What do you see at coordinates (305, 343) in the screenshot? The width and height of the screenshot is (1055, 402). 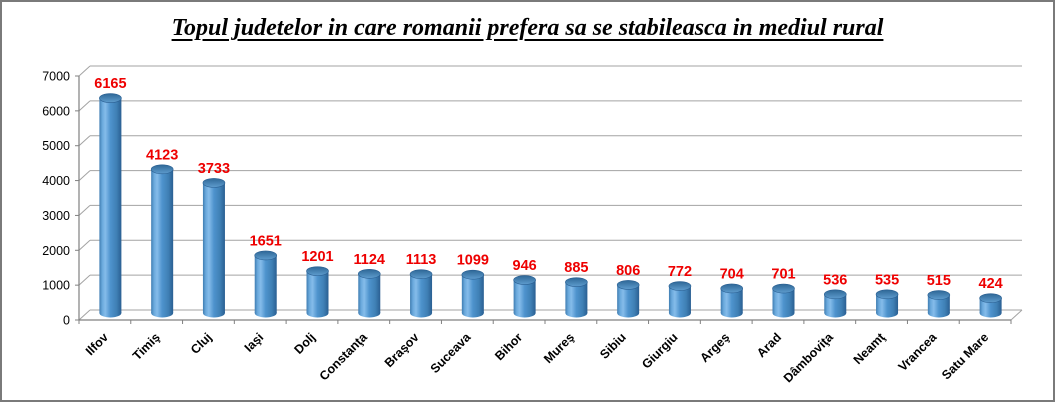 I see `x-axis-category-label: Dolj` at bounding box center [305, 343].